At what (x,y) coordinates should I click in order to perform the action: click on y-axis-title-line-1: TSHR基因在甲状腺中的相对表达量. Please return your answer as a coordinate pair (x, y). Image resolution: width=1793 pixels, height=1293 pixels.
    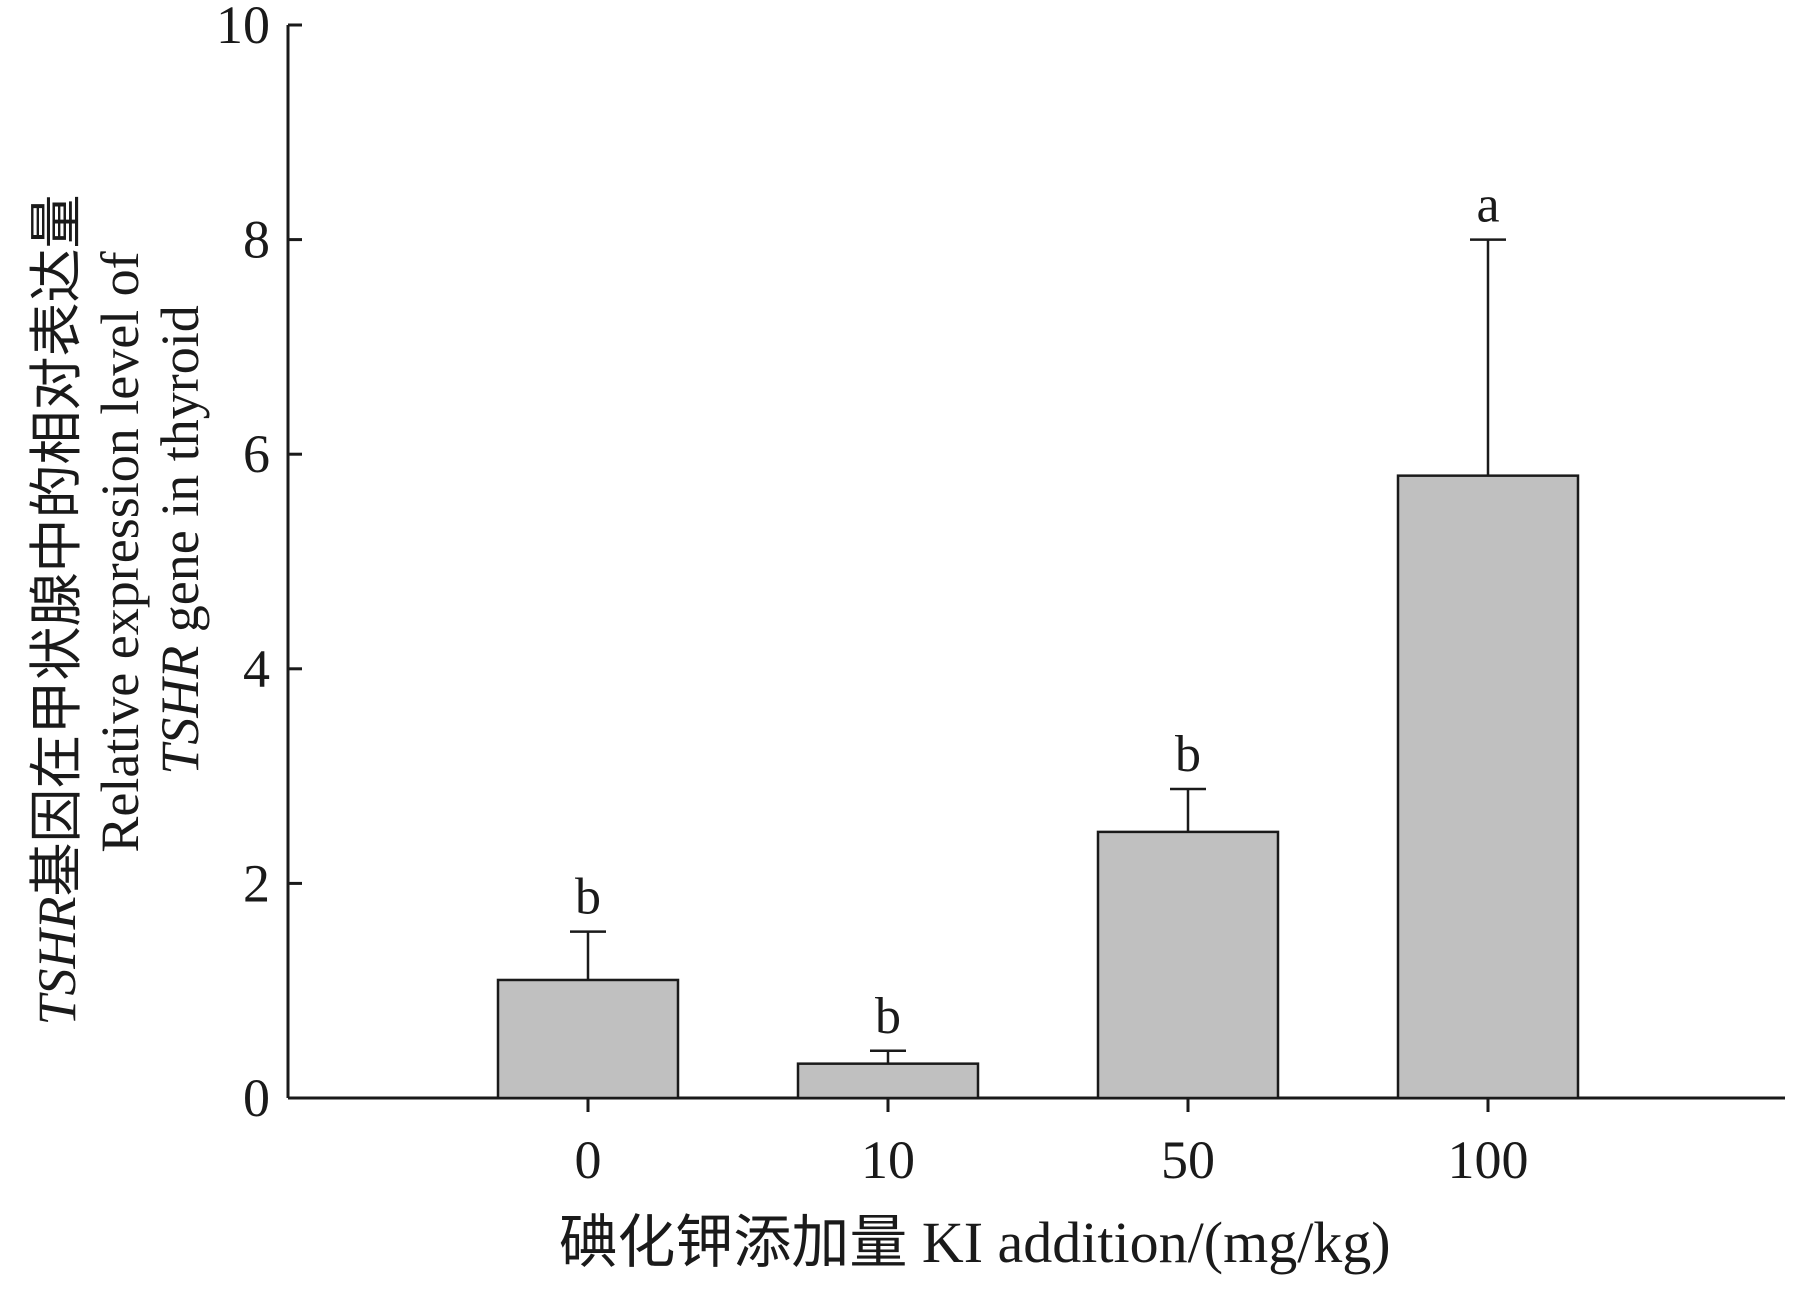
    Looking at the image, I should click on (57, 609).